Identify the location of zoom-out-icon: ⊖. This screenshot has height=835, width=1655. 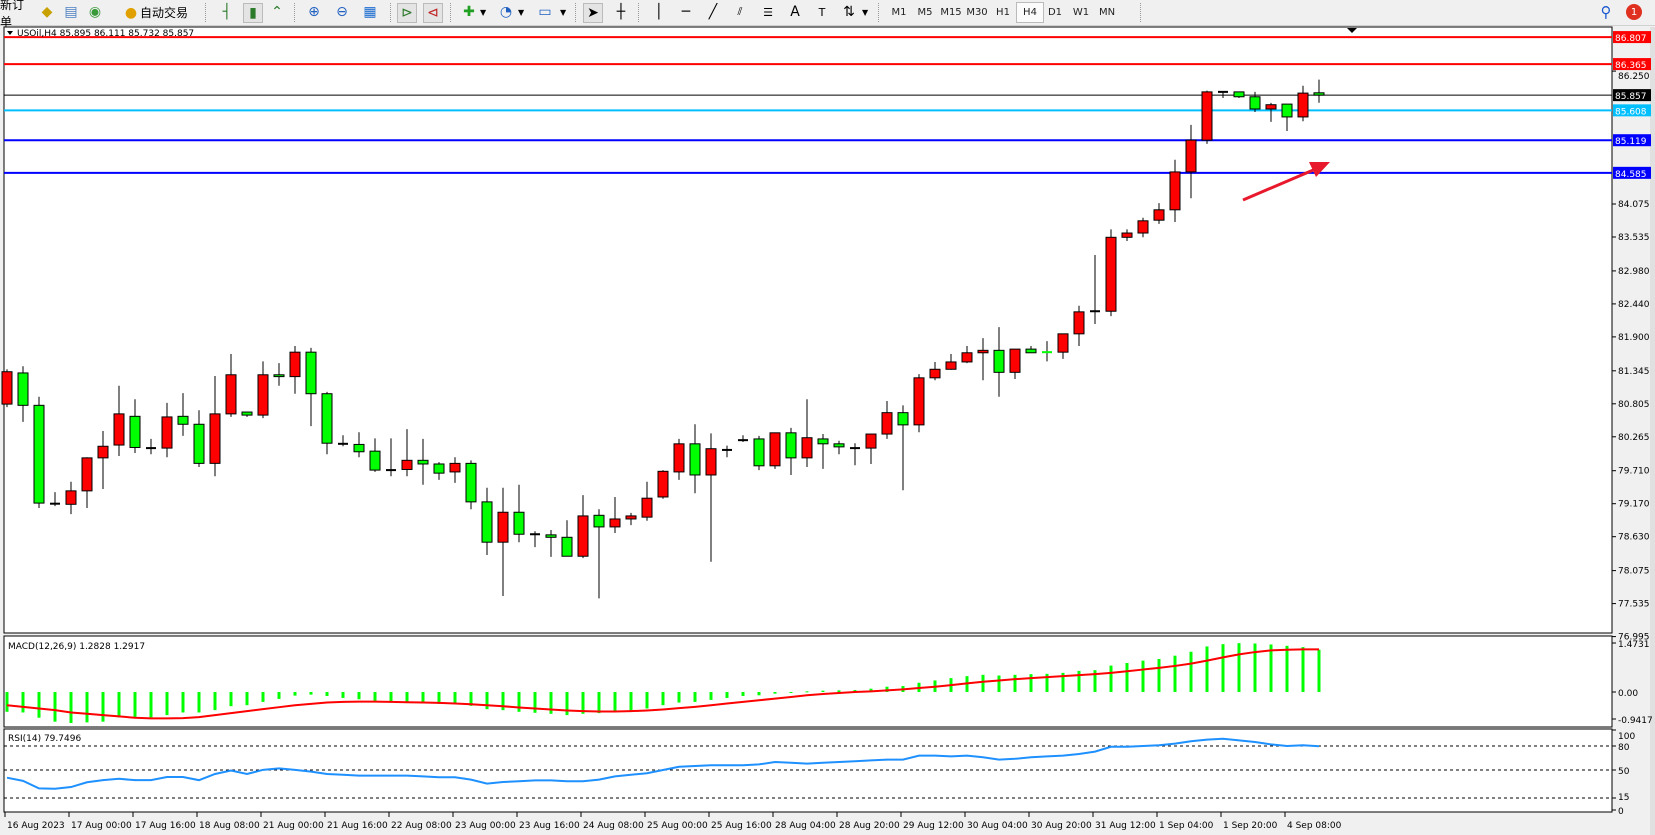
(342, 12).